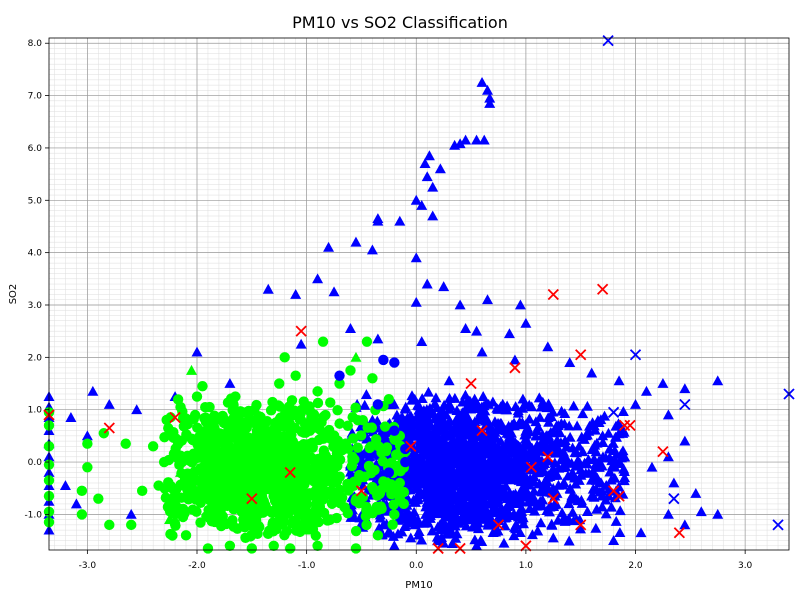  I want to click on y-tick-label: 2.0, so click(35, 358).